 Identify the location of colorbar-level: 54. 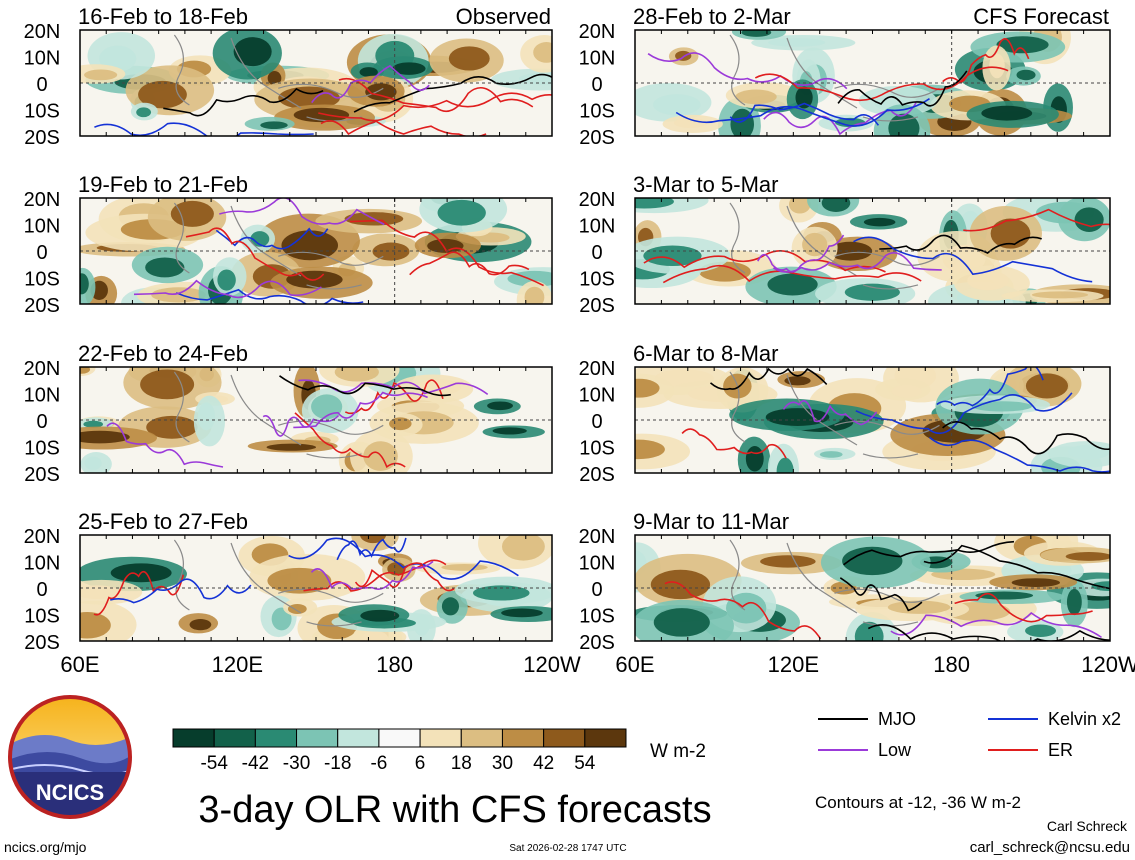
(585, 763).